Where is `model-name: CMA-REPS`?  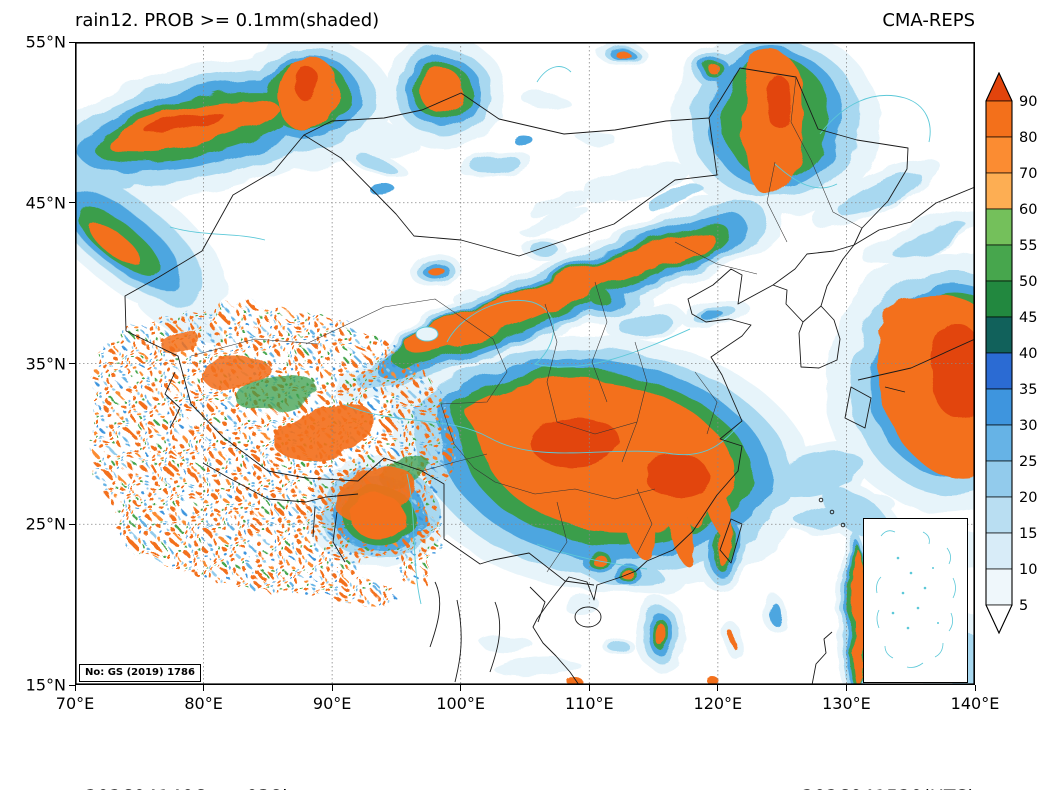 model-name: CMA-REPS is located at coordinates (928, 20).